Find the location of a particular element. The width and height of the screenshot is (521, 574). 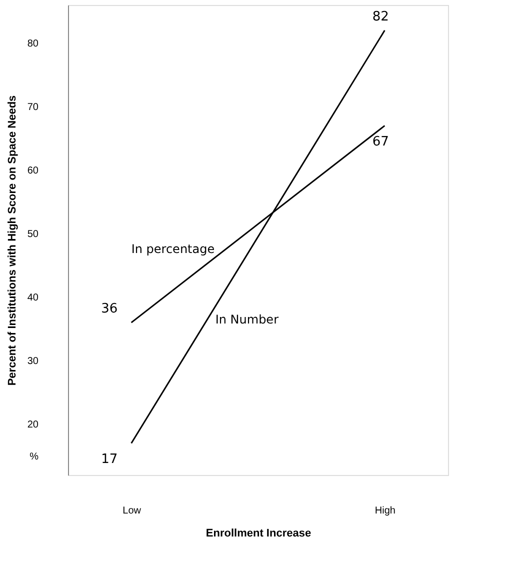

y-tick-label: 50 is located at coordinates (33, 234).